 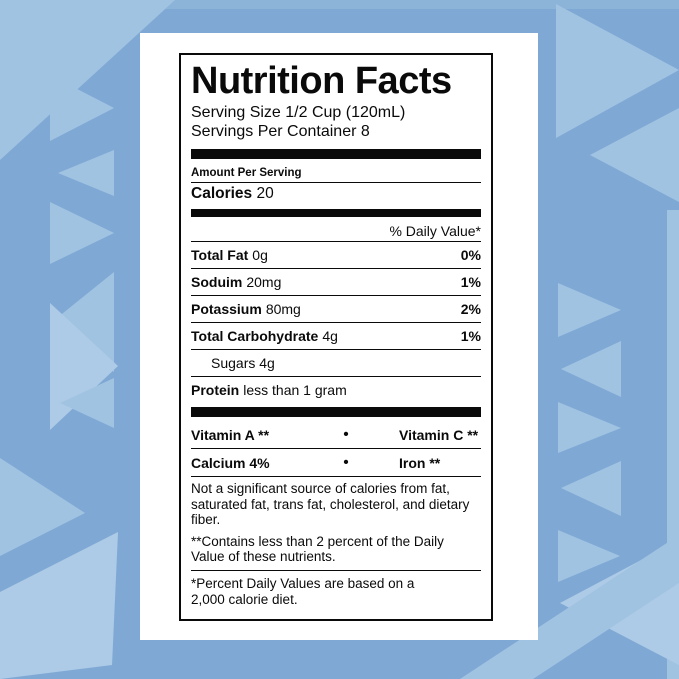 I want to click on nutrient-name: Total Fat, so click(x=220, y=254).